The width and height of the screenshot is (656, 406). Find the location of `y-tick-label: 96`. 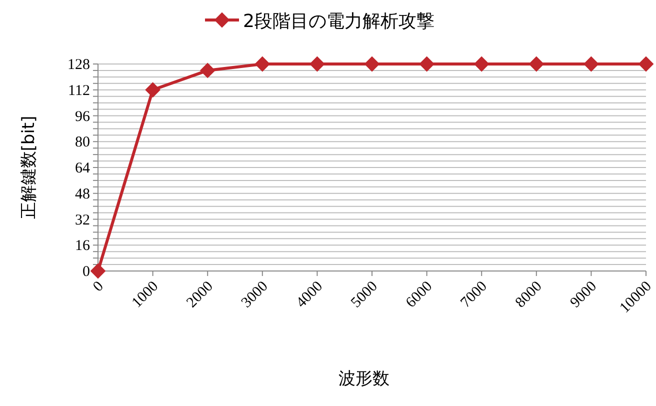

y-tick-label: 96 is located at coordinates (82, 116).